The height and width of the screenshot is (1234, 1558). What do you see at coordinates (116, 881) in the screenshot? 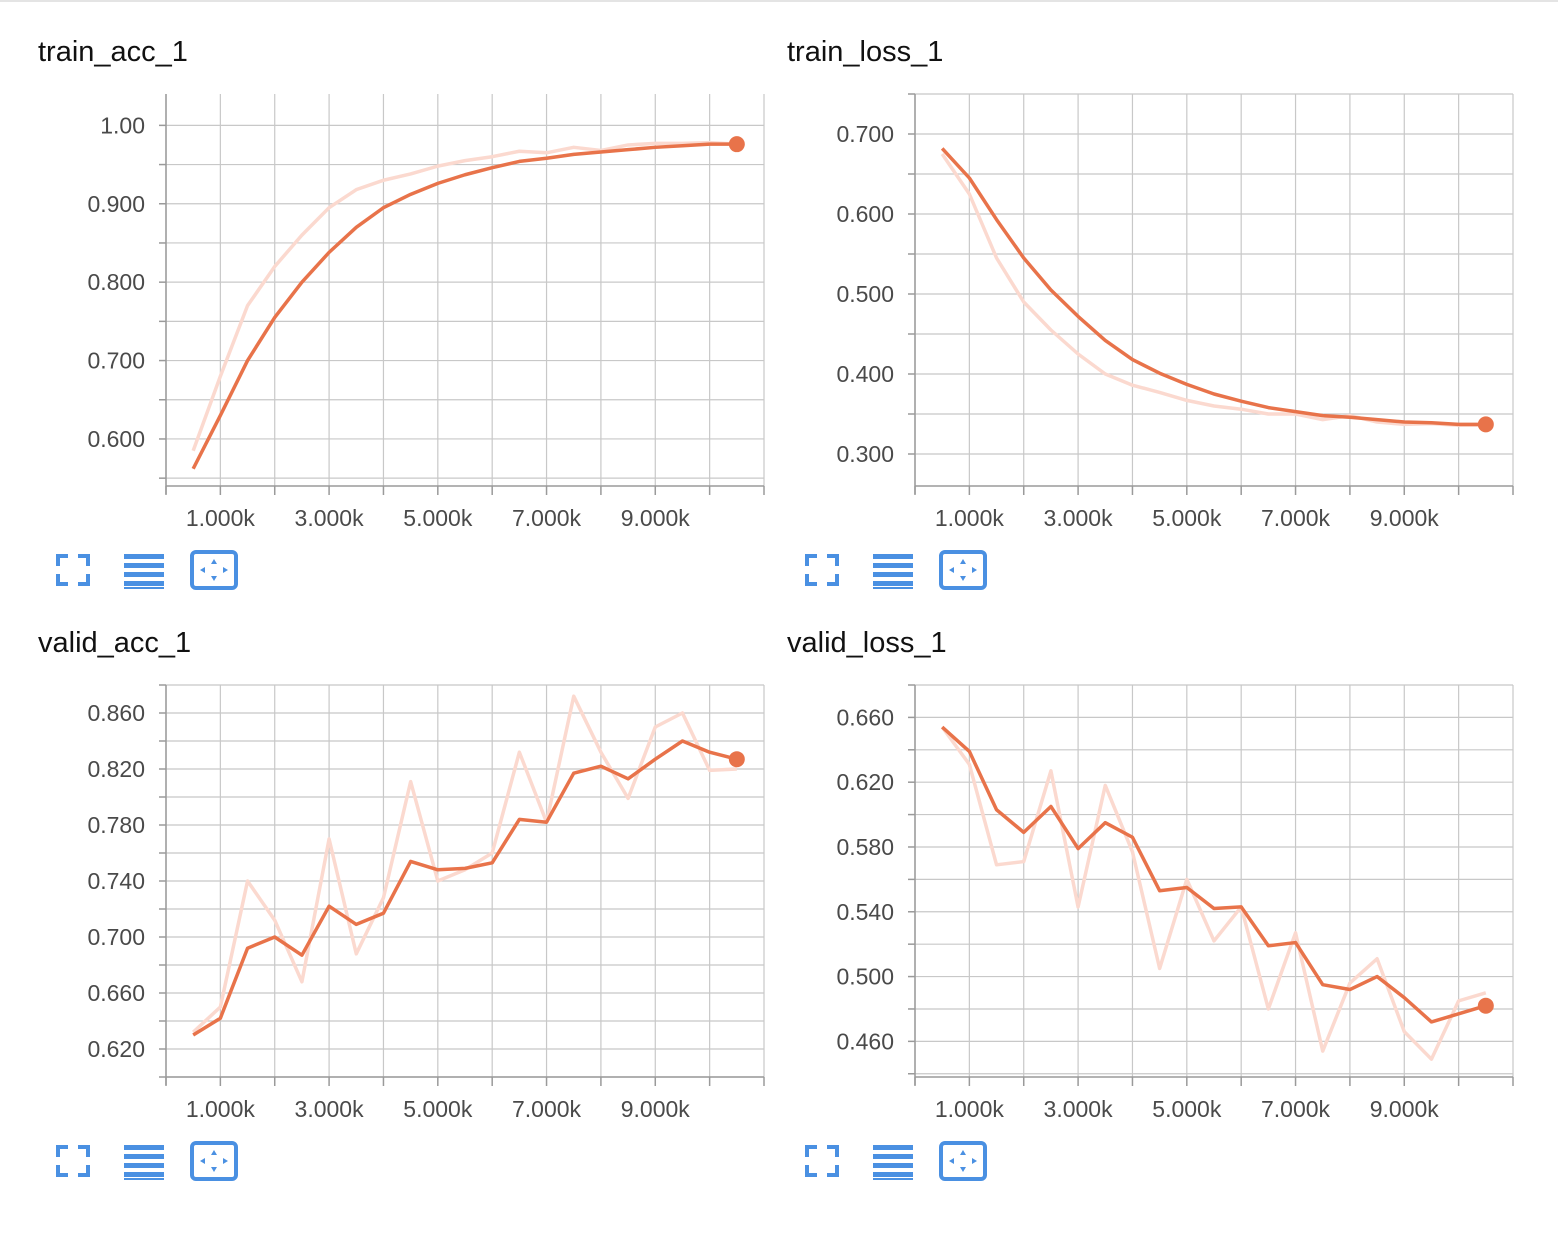
I see `y-tick-label: 0.740` at bounding box center [116, 881].